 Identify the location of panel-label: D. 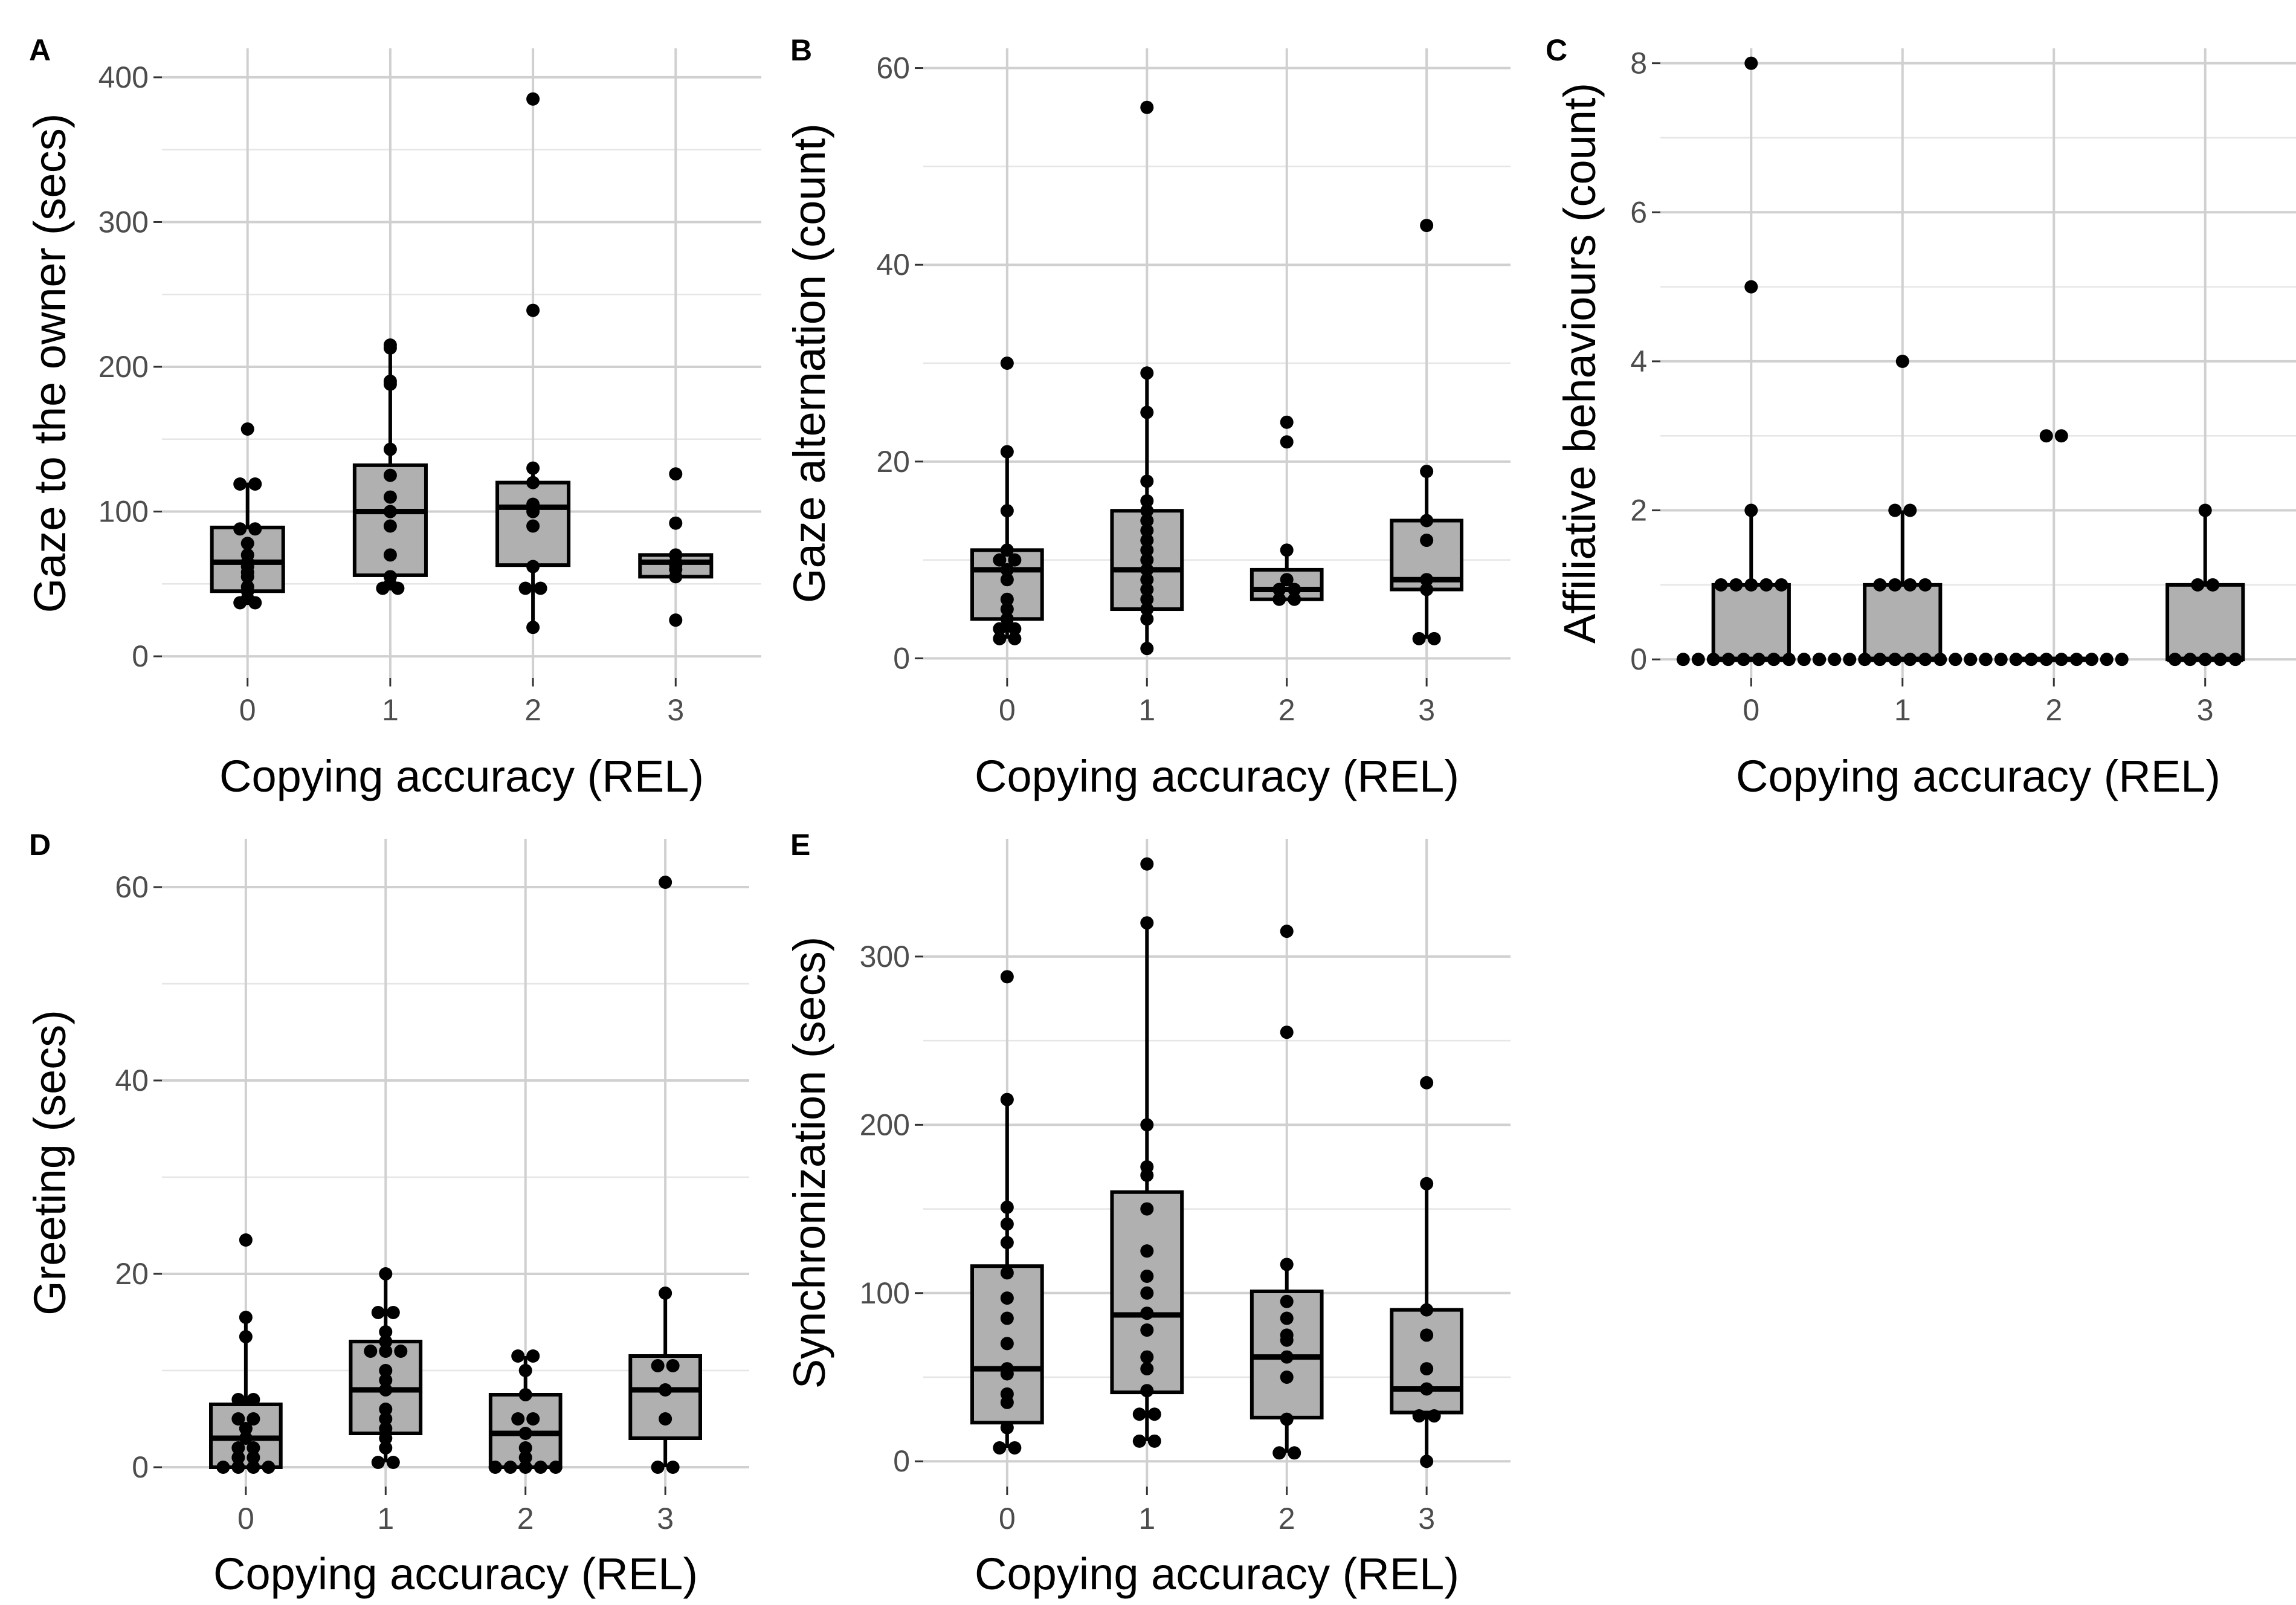
(40, 845).